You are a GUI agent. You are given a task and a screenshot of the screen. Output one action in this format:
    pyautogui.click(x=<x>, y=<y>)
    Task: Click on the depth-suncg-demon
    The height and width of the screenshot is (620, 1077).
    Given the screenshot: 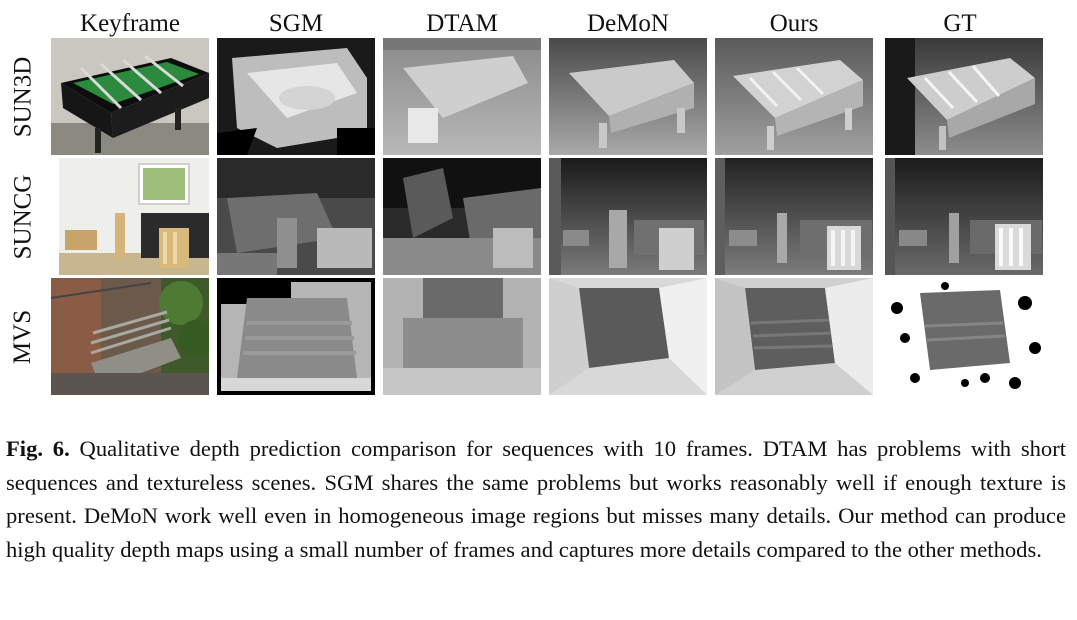 What is the action you would take?
    pyautogui.click(x=628, y=216)
    